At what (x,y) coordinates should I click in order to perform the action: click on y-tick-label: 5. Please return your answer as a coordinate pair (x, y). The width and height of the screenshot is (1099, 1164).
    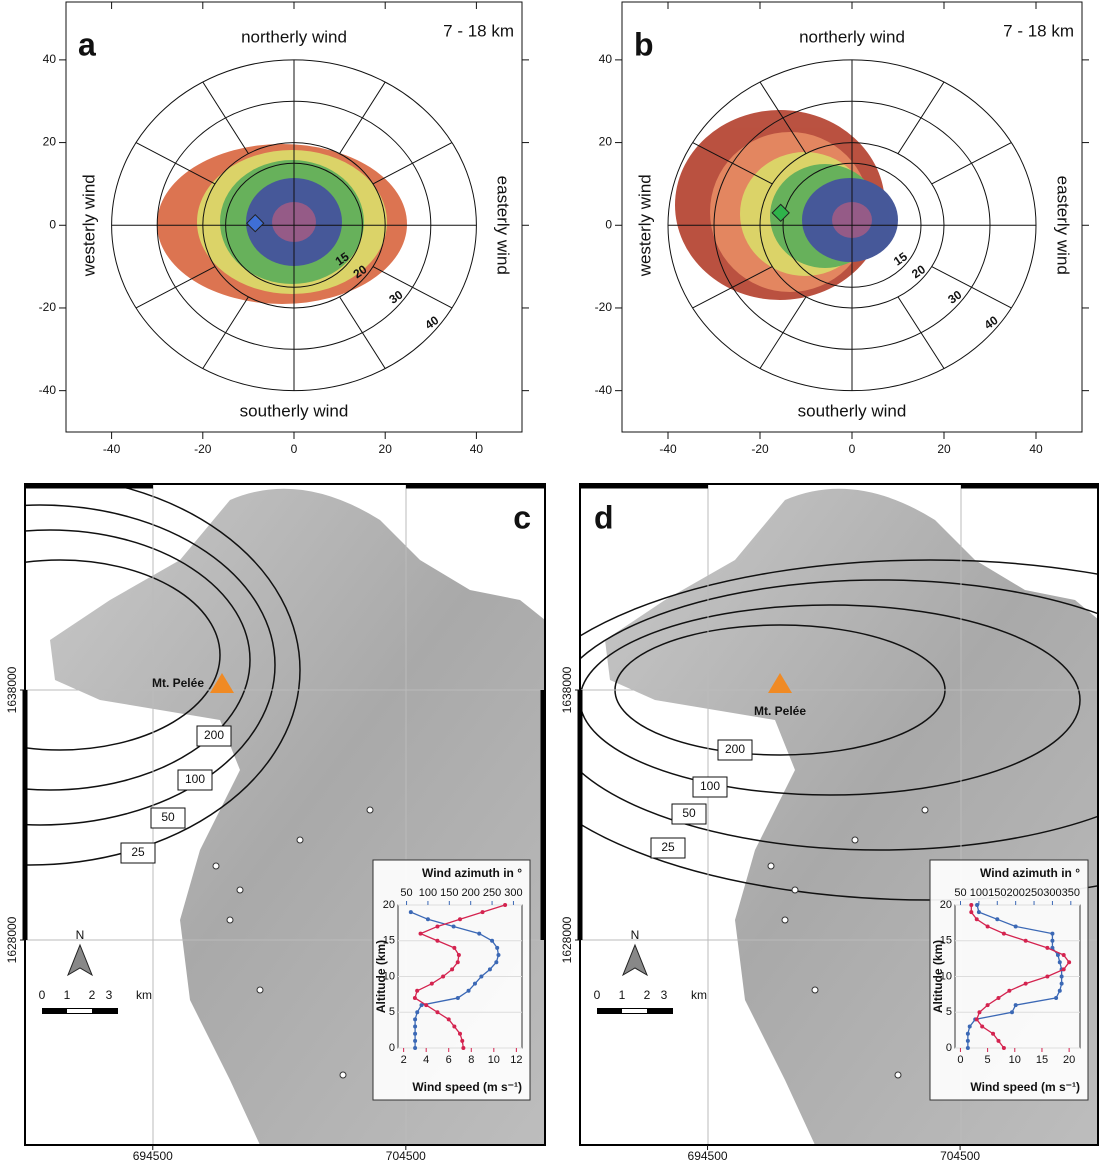
    Looking at the image, I should click on (392, 1012).